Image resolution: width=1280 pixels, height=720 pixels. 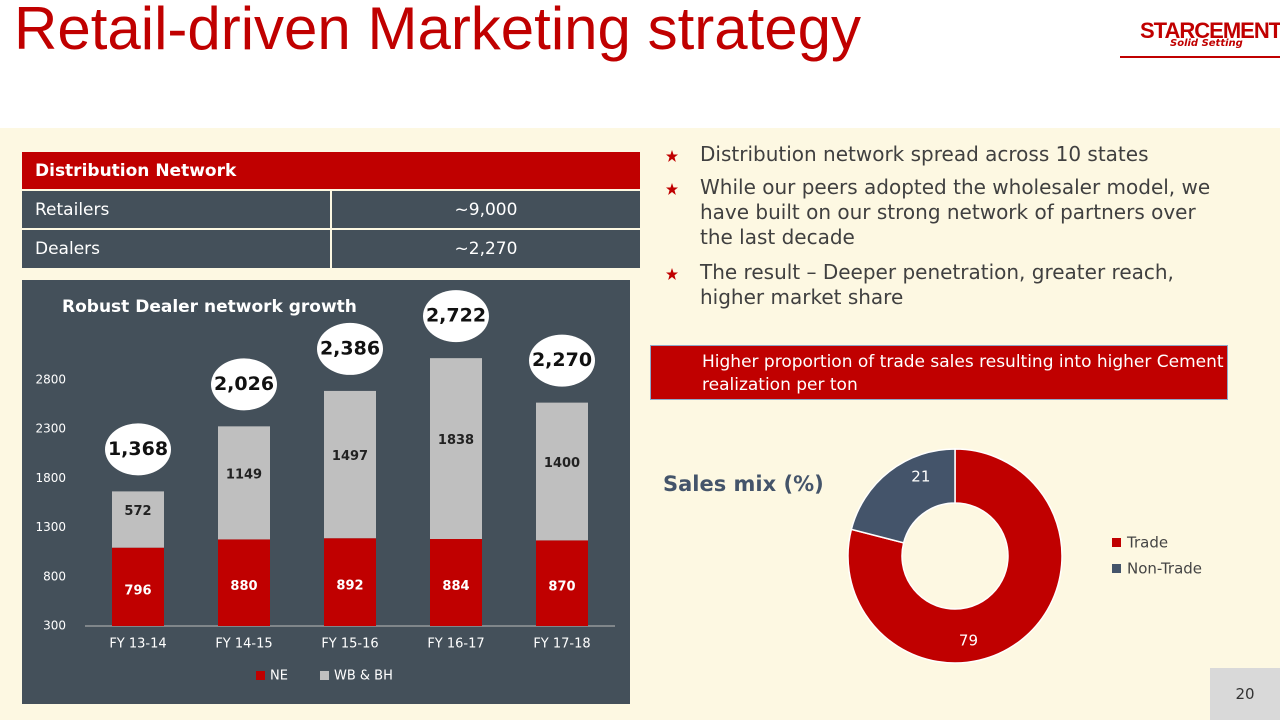 What do you see at coordinates (54, 626) in the screenshot?
I see `y-tick-label: 300` at bounding box center [54, 626].